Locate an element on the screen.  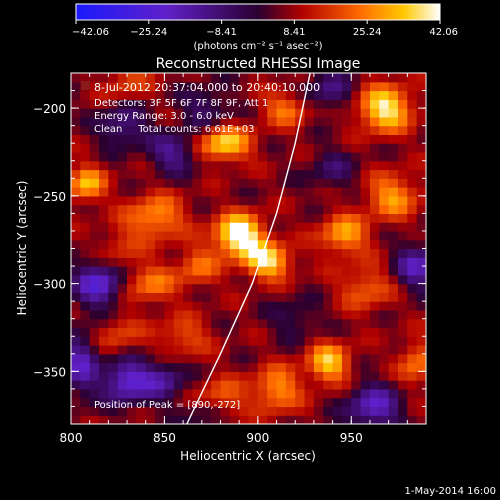
x-tick-label: 900 is located at coordinates (257, 438).